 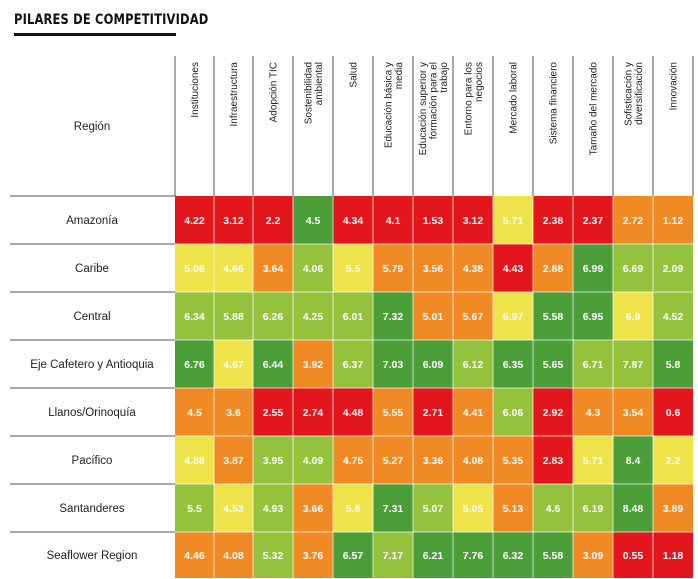 I want to click on cell-value-label: 6.19, so click(x=593, y=509).